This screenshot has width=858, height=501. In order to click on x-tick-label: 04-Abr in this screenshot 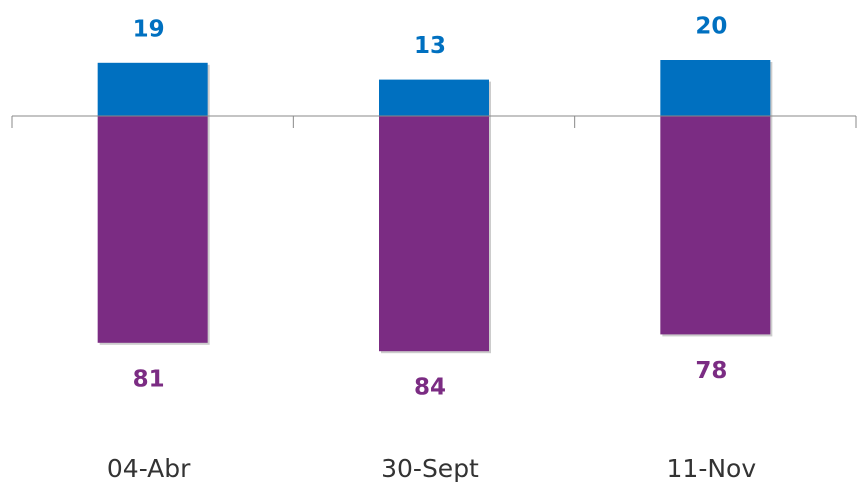, I will do `click(149, 468)`.